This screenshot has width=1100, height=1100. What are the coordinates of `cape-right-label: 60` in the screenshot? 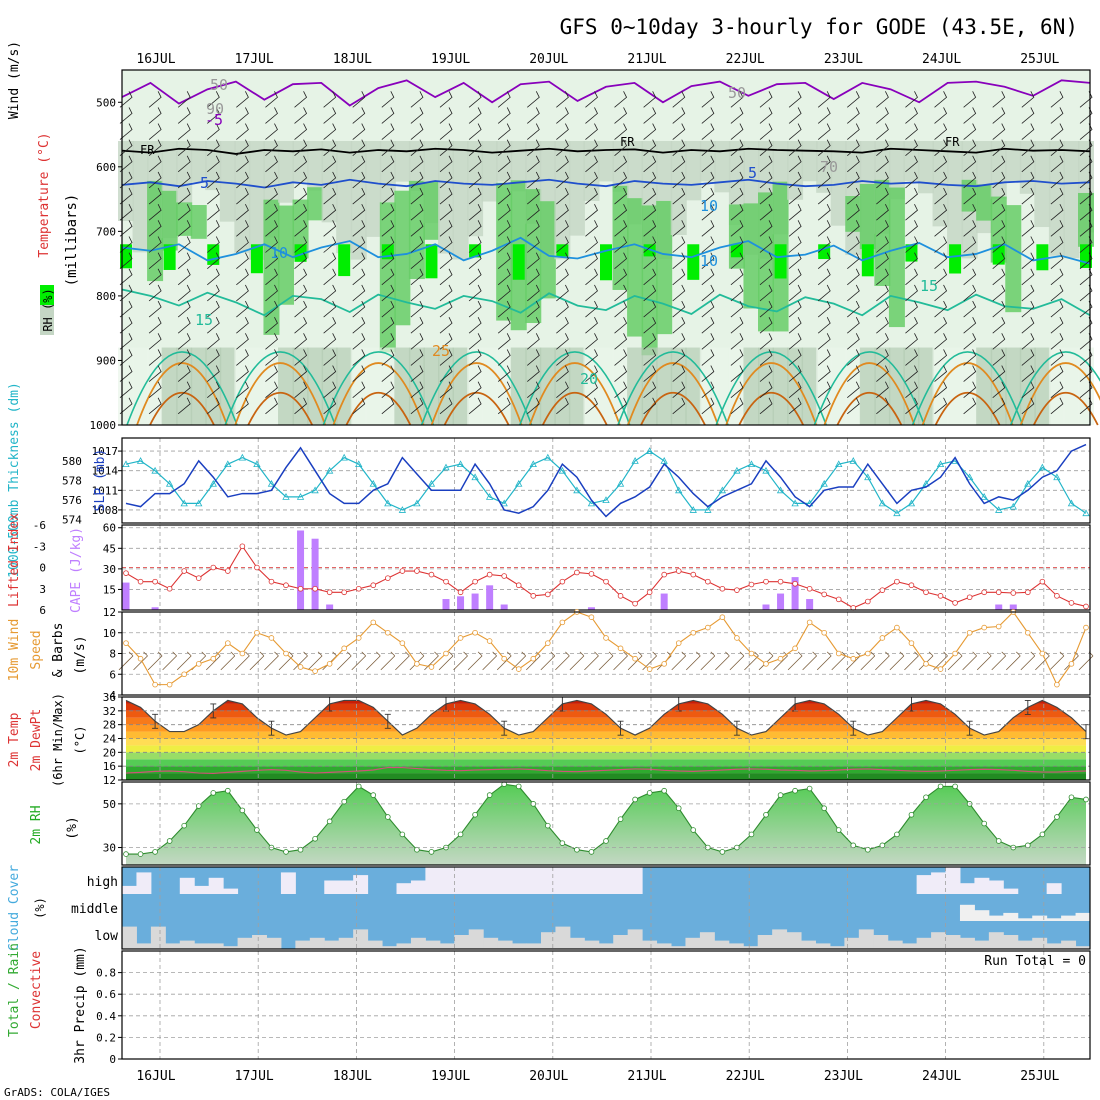 It's located at (109, 528).